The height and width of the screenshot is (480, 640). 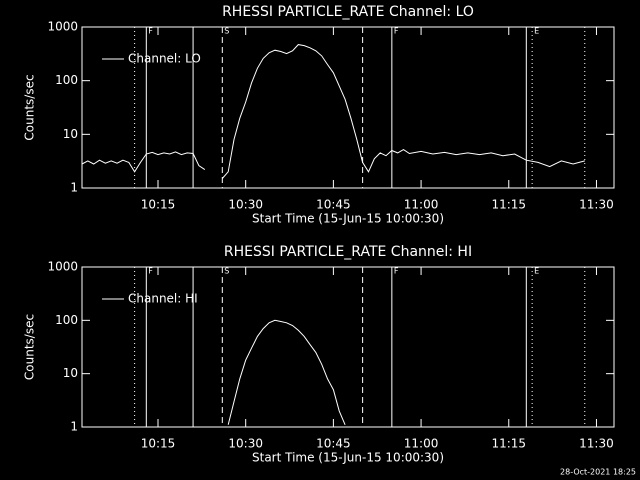 What do you see at coordinates (348, 12) in the screenshot?
I see `chart-title: RHESSI PARTICLE_RATE Channel: LO` at bounding box center [348, 12].